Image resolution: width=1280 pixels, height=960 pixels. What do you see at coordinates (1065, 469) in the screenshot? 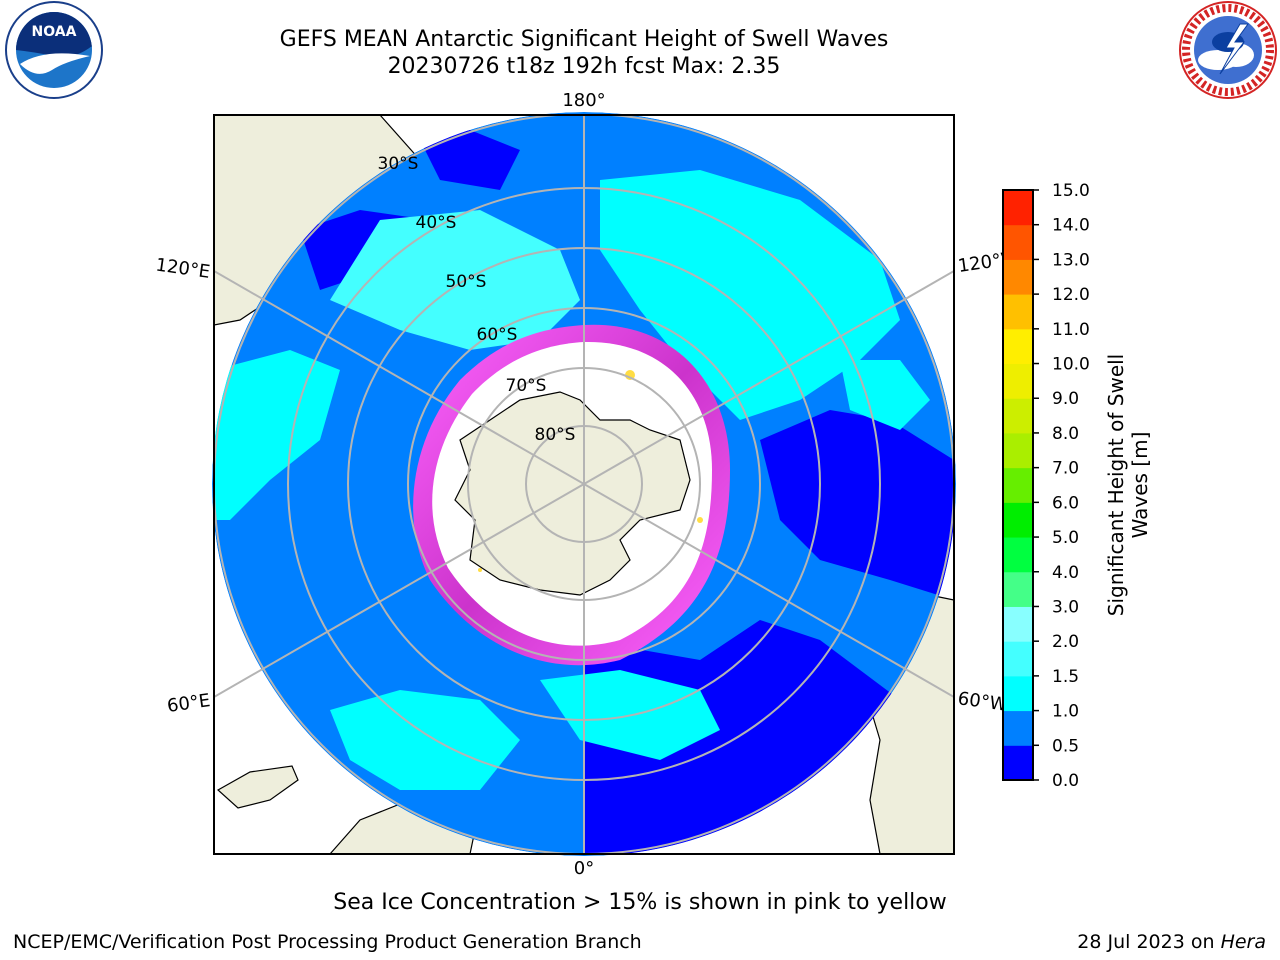
I see `colorbar-tick-label: 7.0` at bounding box center [1065, 469].